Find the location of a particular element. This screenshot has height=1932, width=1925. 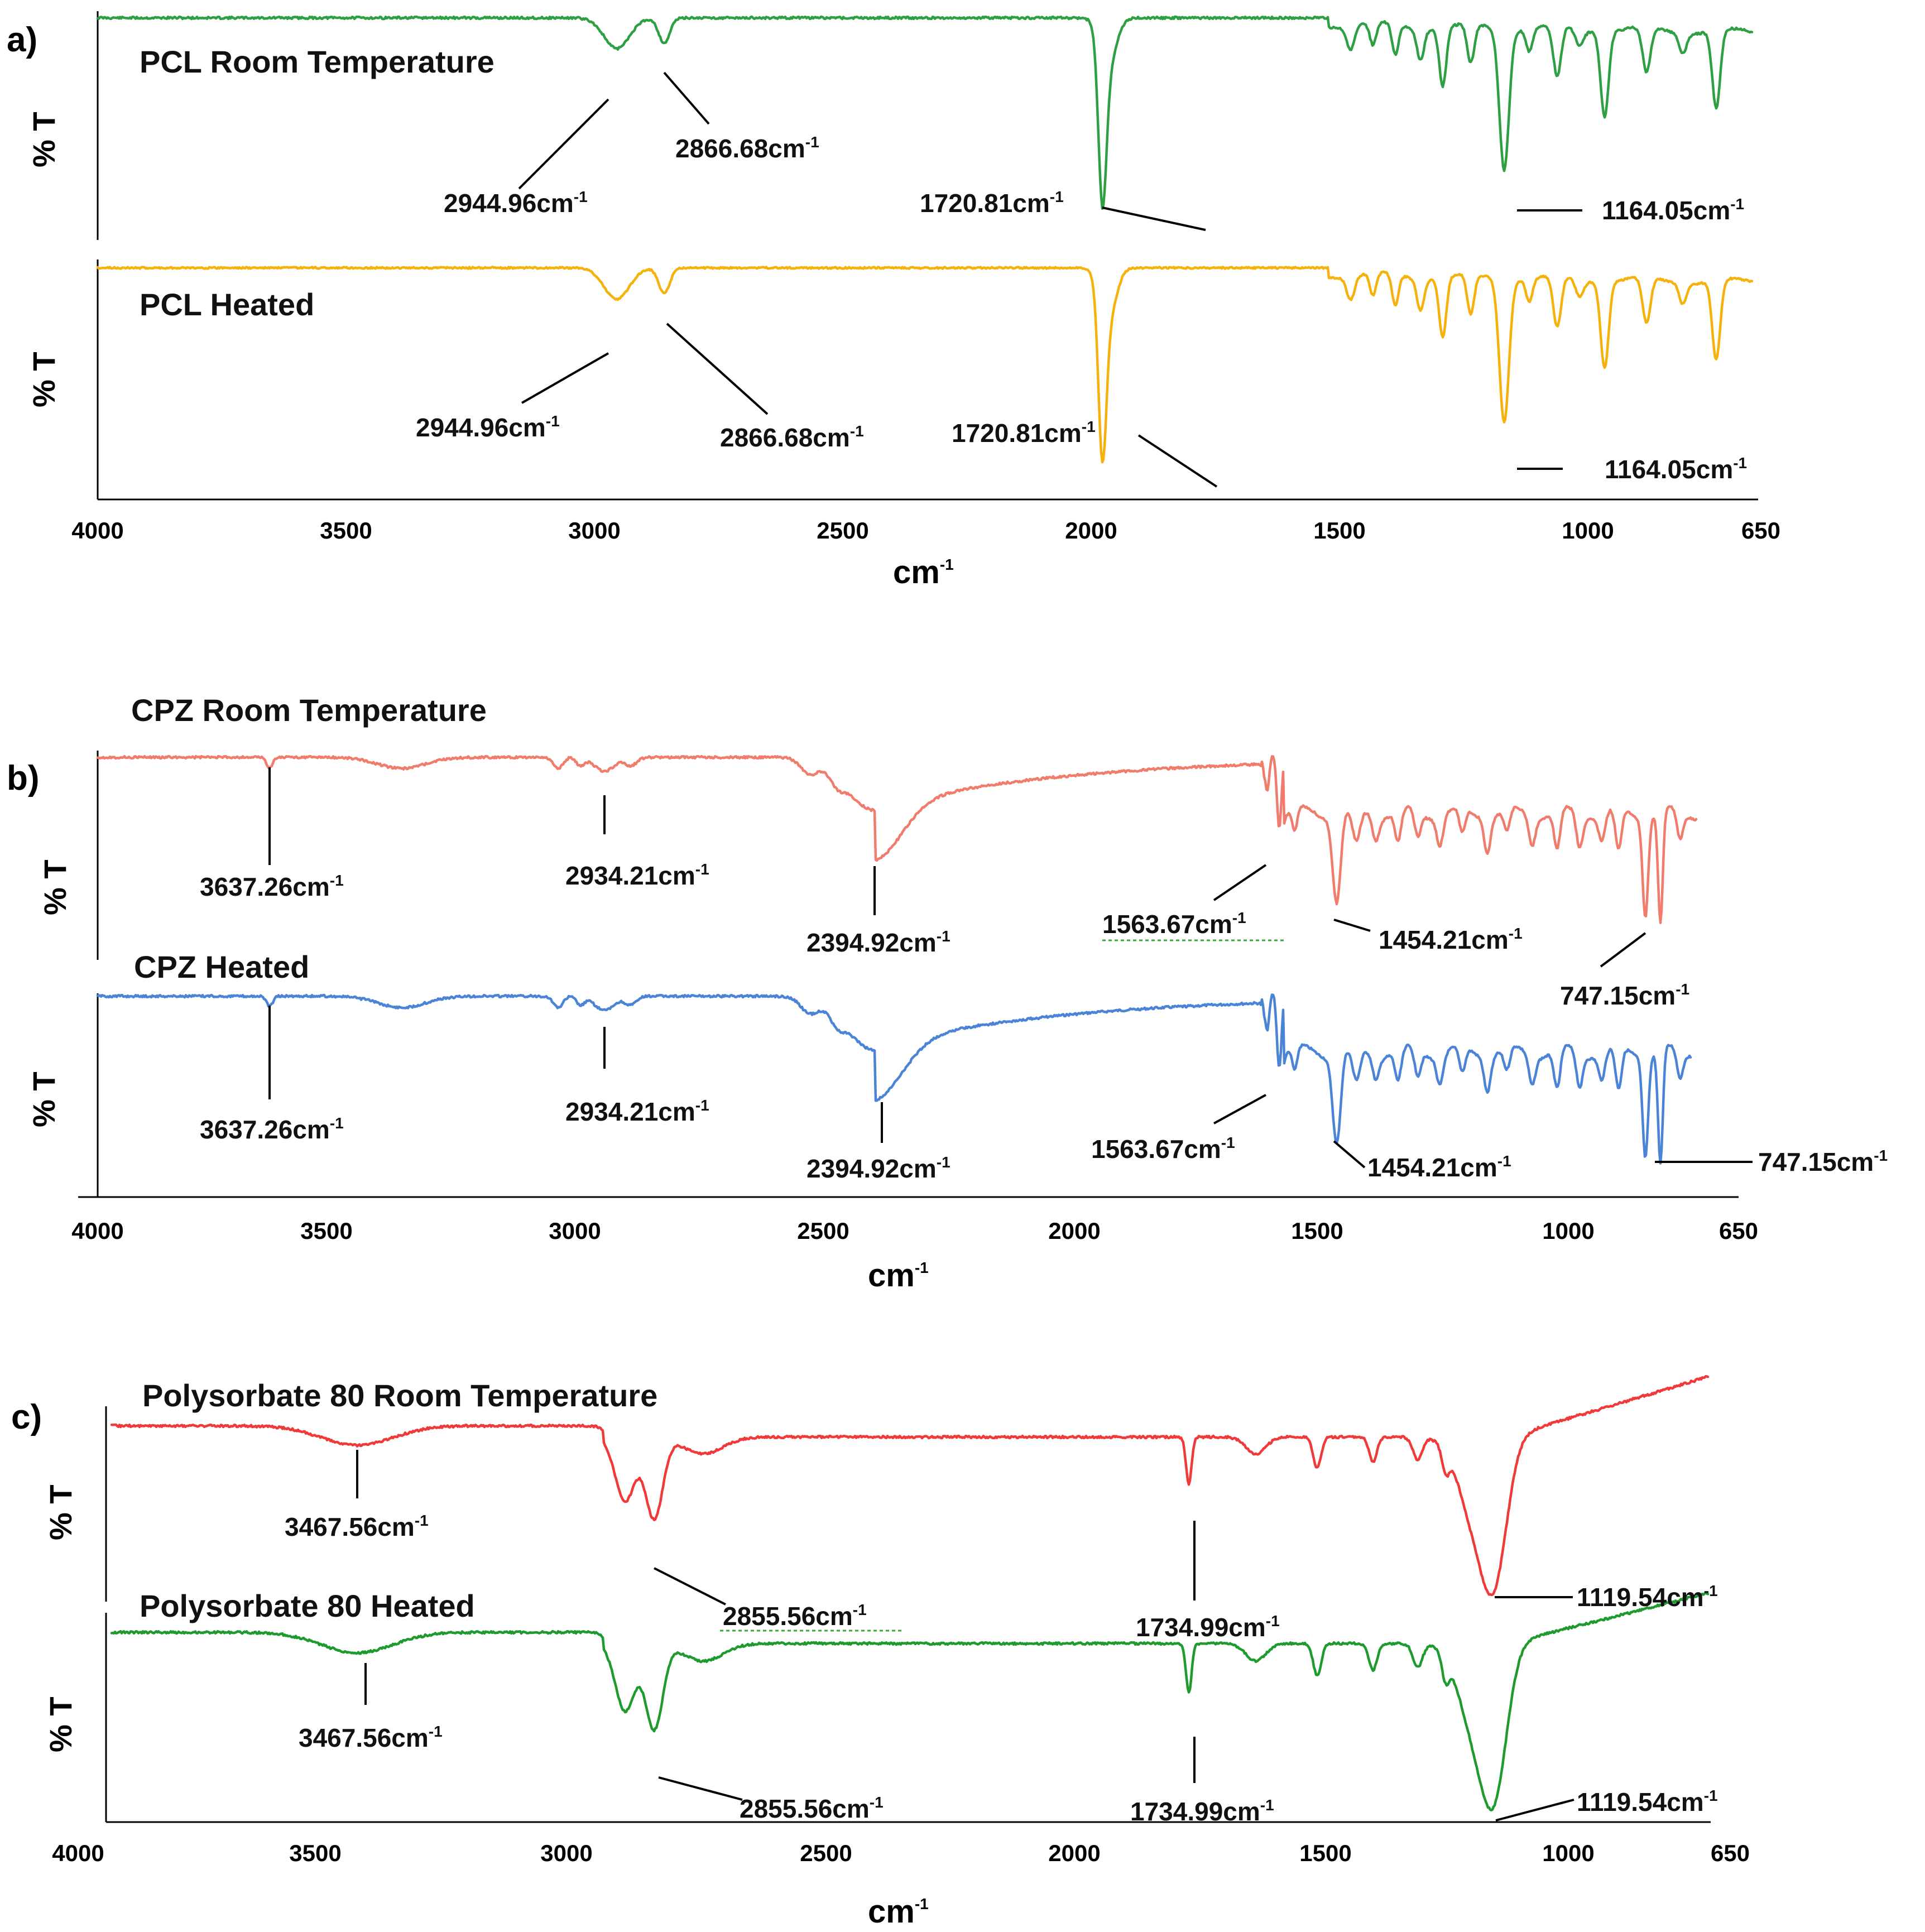

polysorbate-80-room-temperature-title: Polysorbate 80 Room Temperature is located at coordinates (400, 1395).